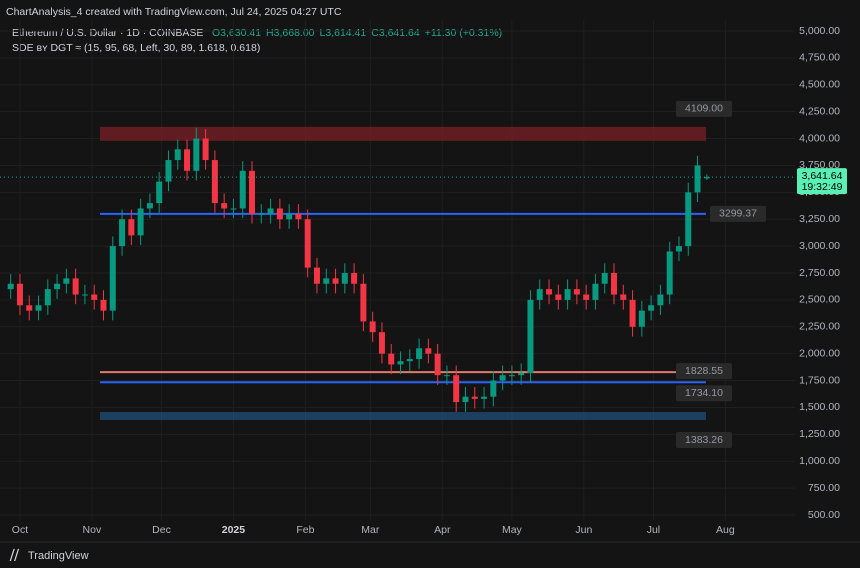 Image resolution: width=860 pixels, height=568 pixels. I want to click on level-label: 4109.00, so click(704, 109).